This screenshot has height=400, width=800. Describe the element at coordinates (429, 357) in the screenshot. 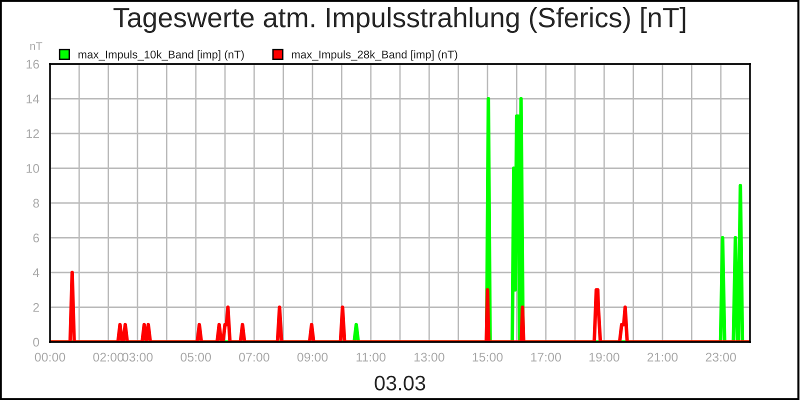

I see `x-tick-label: 13:00` at that location.